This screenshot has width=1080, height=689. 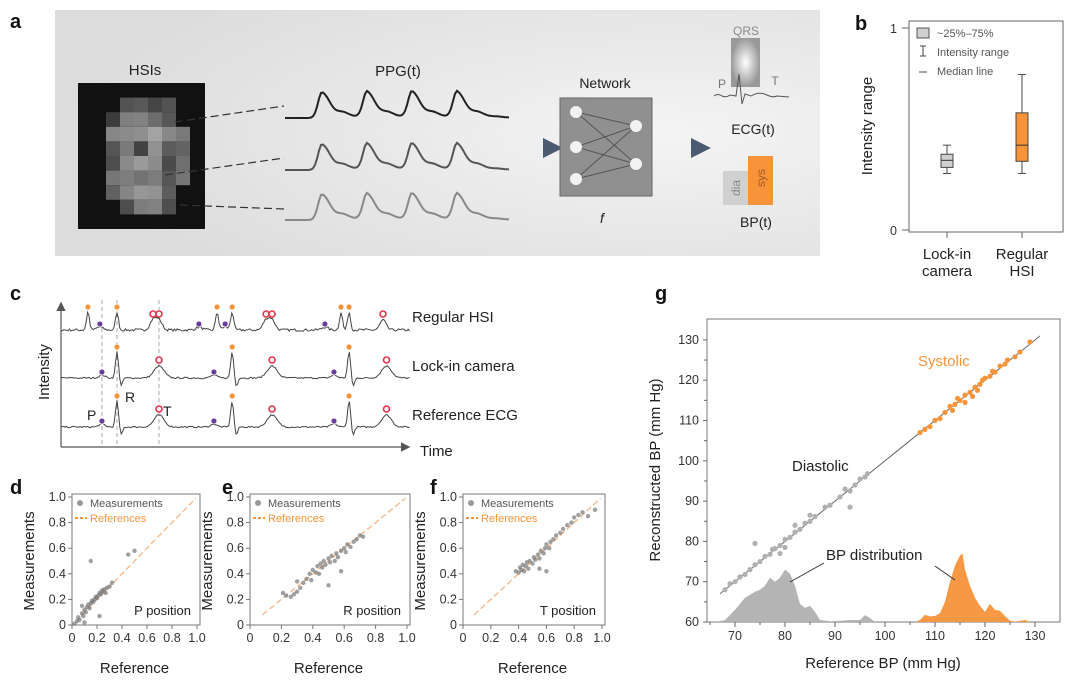 What do you see at coordinates (735, 636) in the screenshot?
I see `x-tick-label: 70` at bounding box center [735, 636].